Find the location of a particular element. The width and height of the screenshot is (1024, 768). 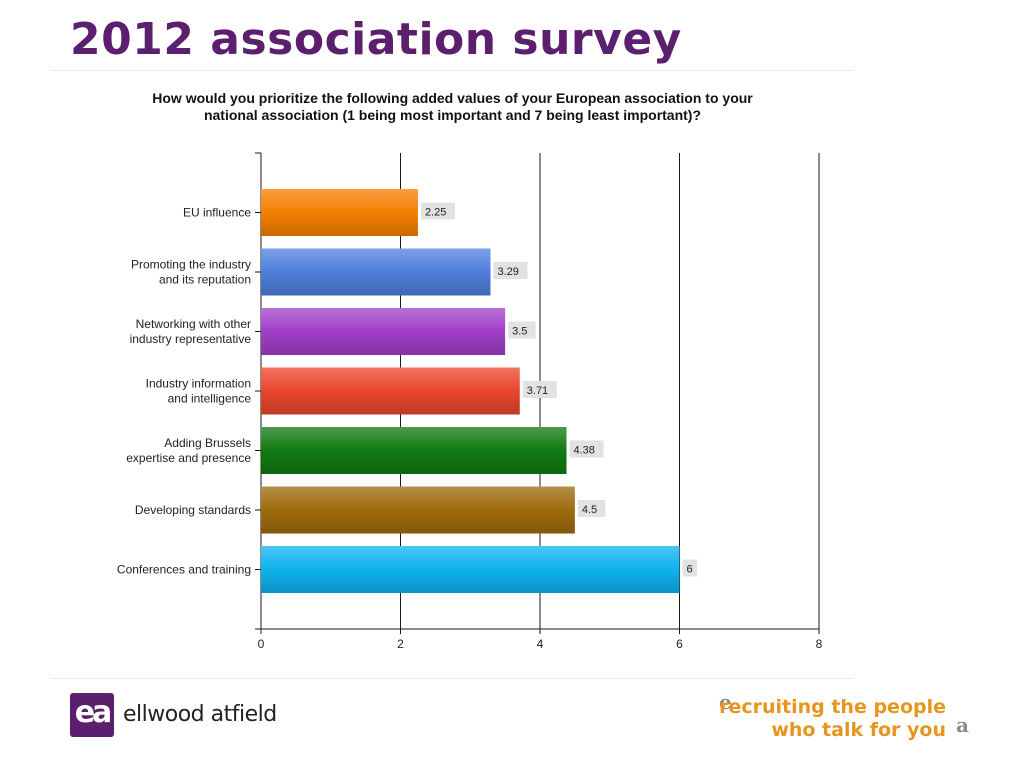

footer-divider is located at coordinates (452, 678).